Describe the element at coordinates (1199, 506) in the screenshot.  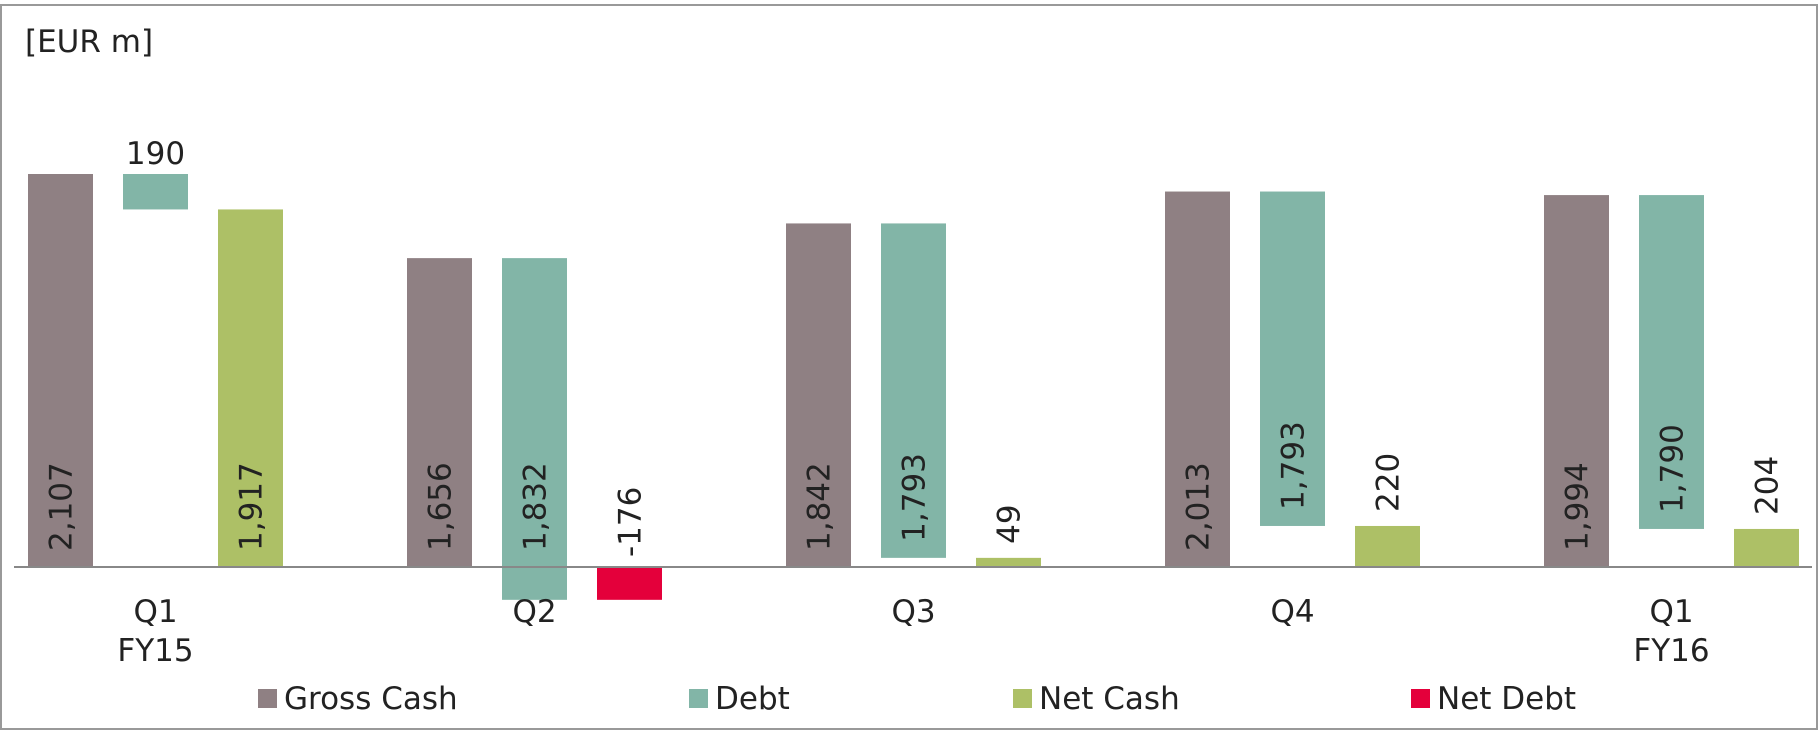
I see `value-label: 2,013` at that location.